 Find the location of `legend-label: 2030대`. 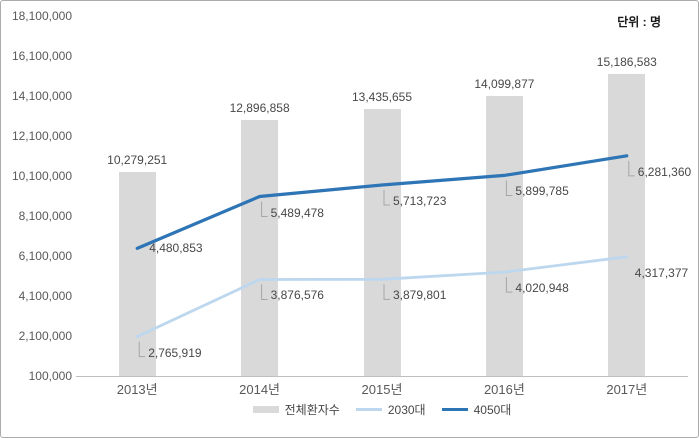

legend-label: 2030대 is located at coordinates (406, 409).